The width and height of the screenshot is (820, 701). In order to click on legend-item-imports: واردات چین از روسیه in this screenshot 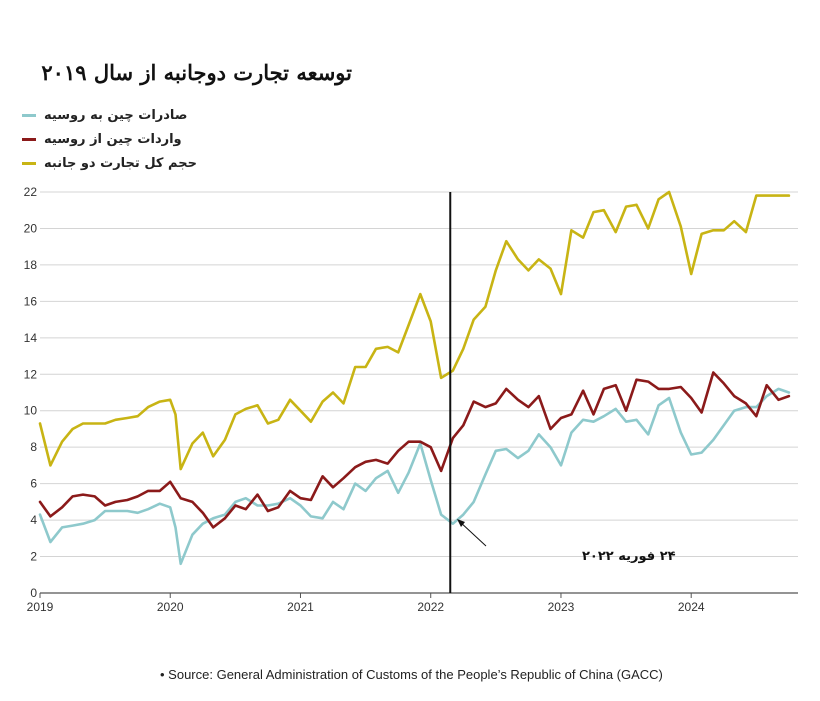, I will do `click(172, 139)`.